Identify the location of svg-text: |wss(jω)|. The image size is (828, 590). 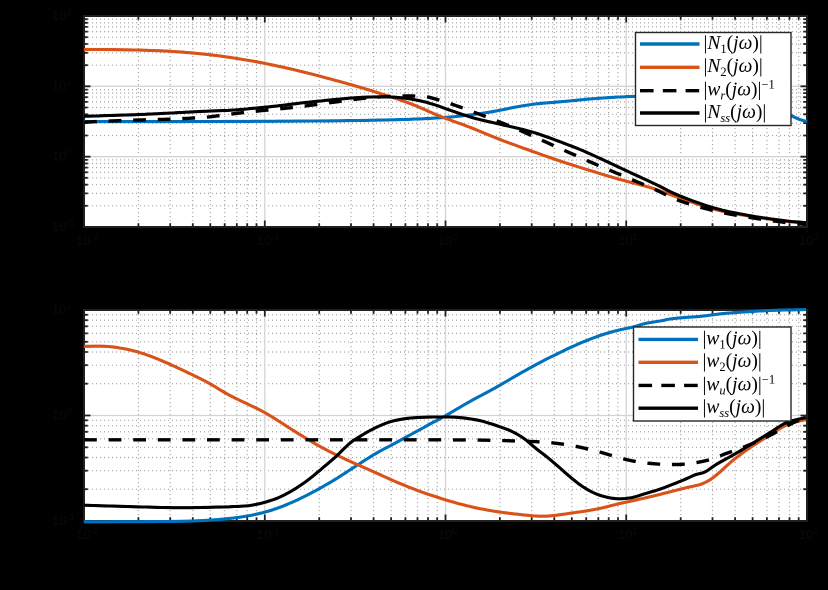
(734, 408).